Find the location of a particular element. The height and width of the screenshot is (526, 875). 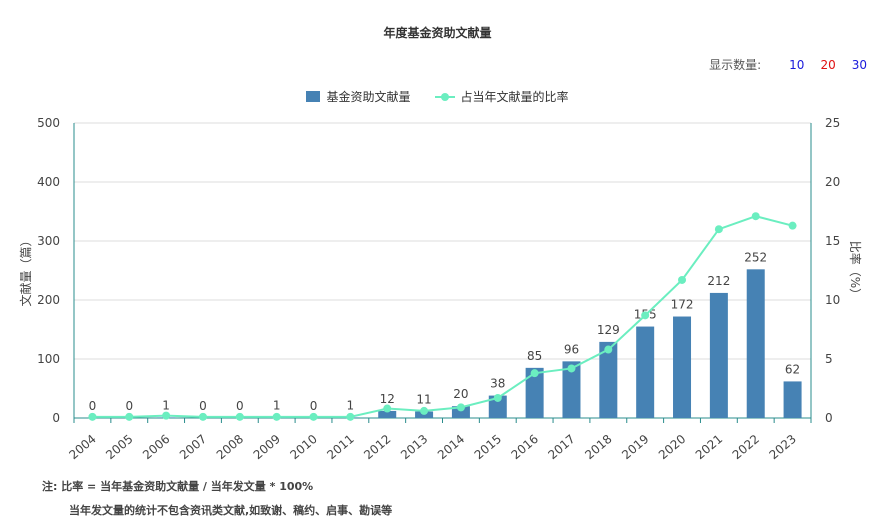

x-tick-label: 2009 is located at coordinates (267, 447).